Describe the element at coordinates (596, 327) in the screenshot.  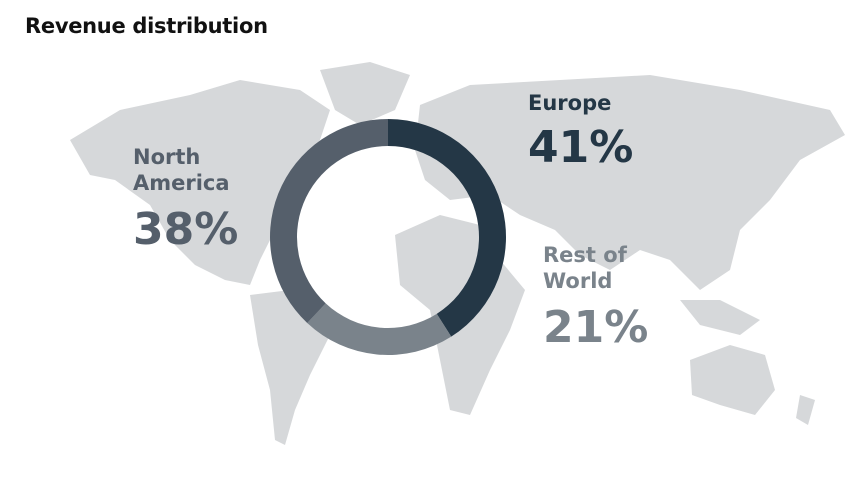
I see `value-label: 21%` at that location.